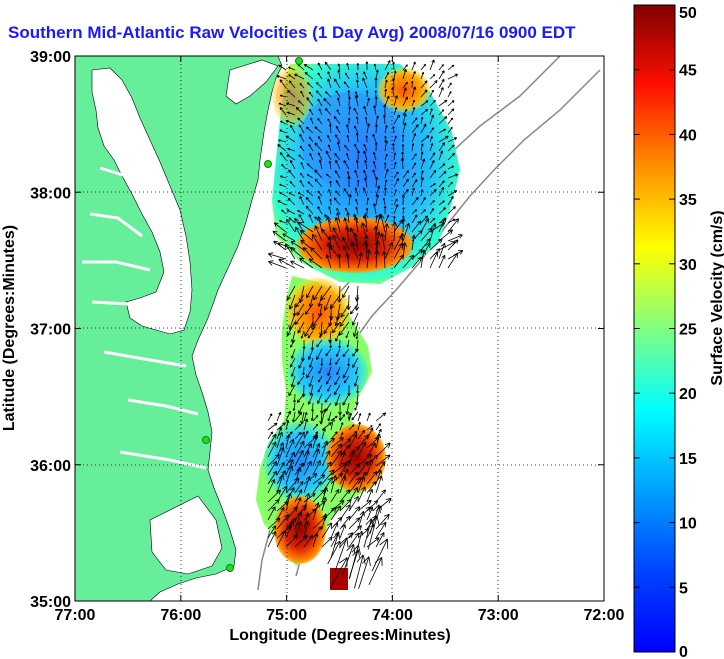 This screenshot has height=659, width=724. What do you see at coordinates (299, 61) in the screenshot?
I see `station-marker` at bounding box center [299, 61].